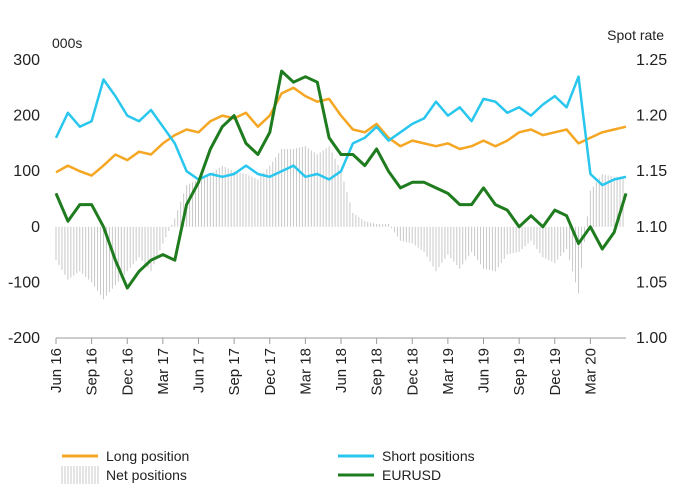 The width and height of the screenshot is (680, 502). Describe the element at coordinates (635, 35) in the screenshot. I see `right-axis-unit: Spot rate` at that location.